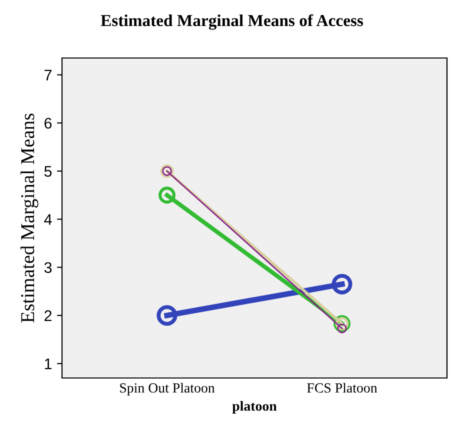  Describe the element at coordinates (48, 171) in the screenshot. I see `y-tick-label: 5` at that location.